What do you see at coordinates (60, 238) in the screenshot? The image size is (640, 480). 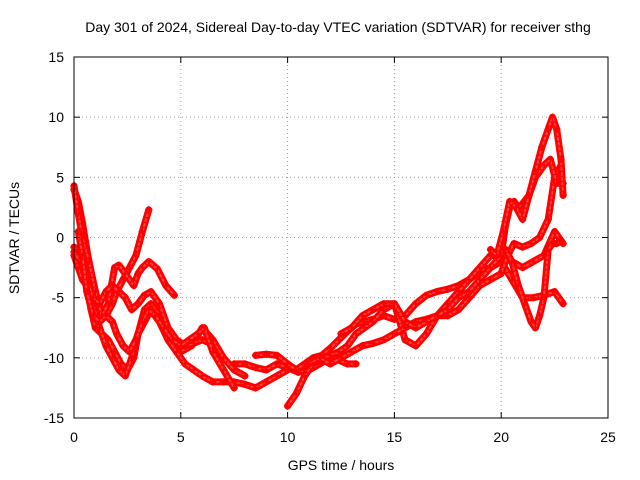 I see `y-tick-label: 0` at bounding box center [60, 238].